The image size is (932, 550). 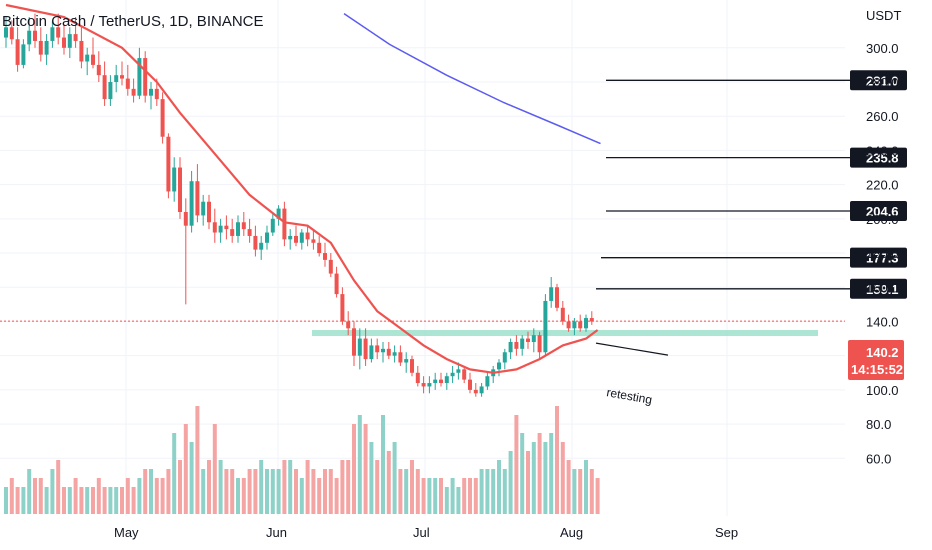 I want to click on last-price-tag: 140.2 14:15:52, so click(x=876, y=360).